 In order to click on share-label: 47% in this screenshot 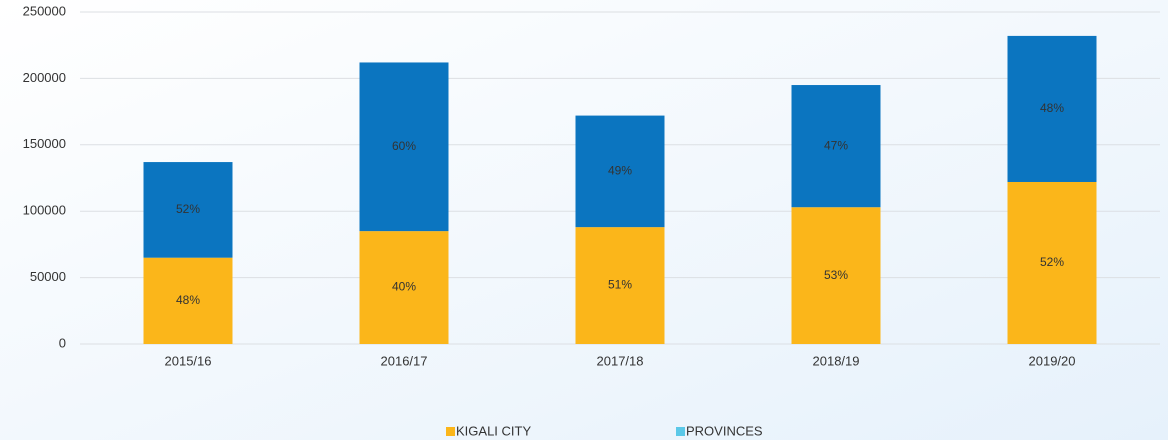, I will do `click(836, 145)`.